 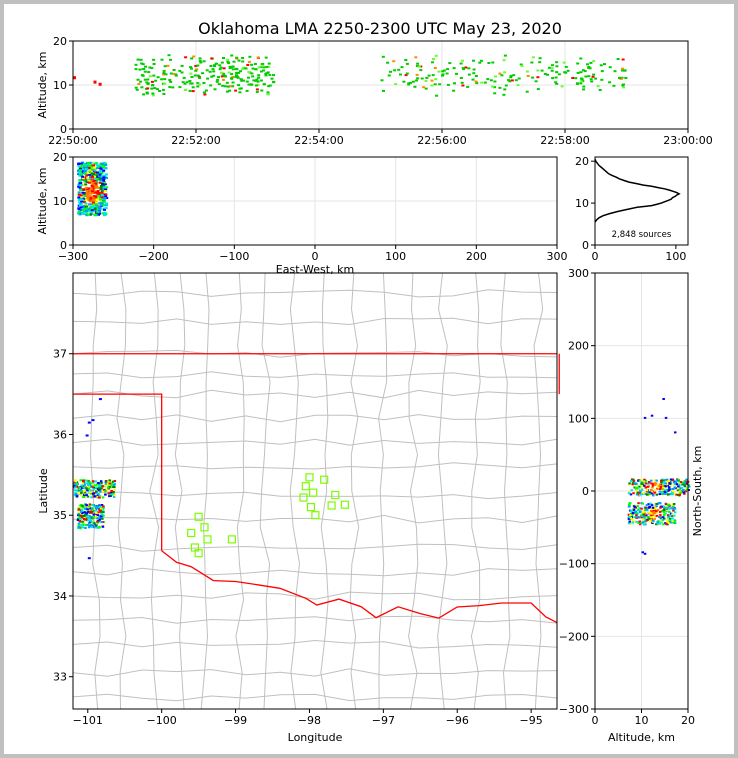 What do you see at coordinates (88, 720) in the screenshot?
I see `plan_view-xtick-label: −101` at bounding box center [88, 720].